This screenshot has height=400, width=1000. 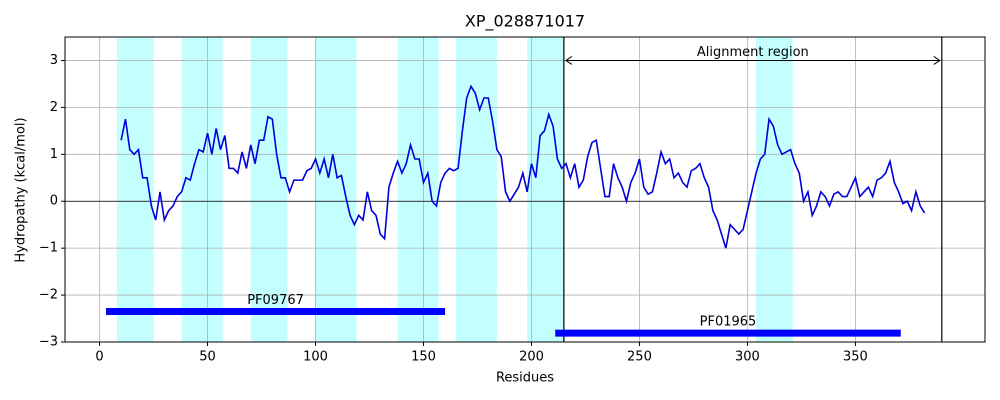 I want to click on x-tick-label: 300, so click(x=747, y=357).